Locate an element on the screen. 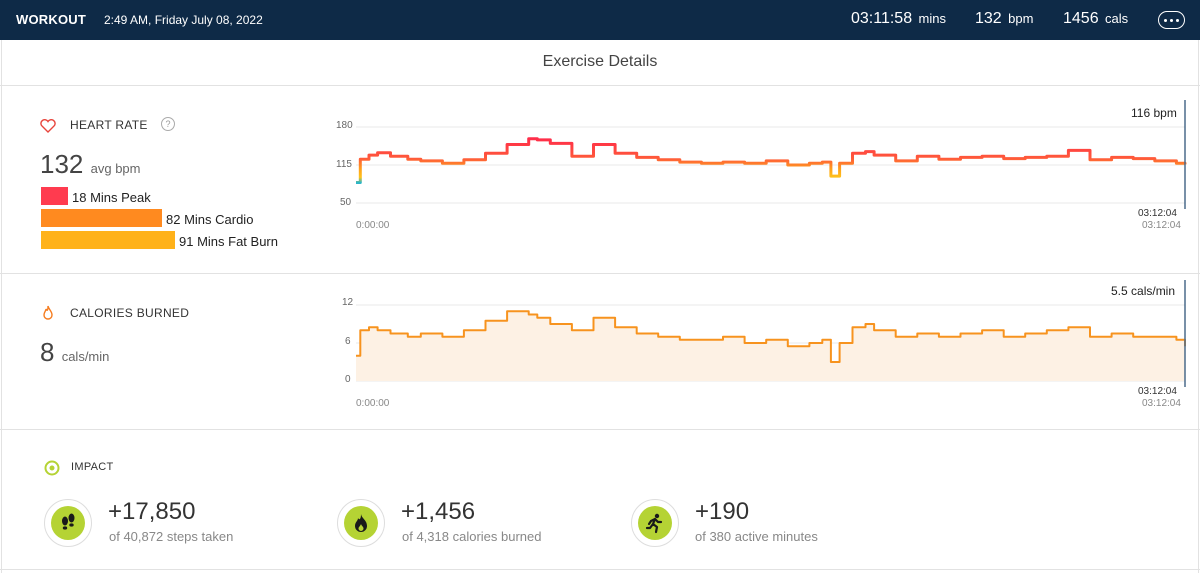  impact-steps-sub: of 40,872 steps taken is located at coordinates (171, 536).